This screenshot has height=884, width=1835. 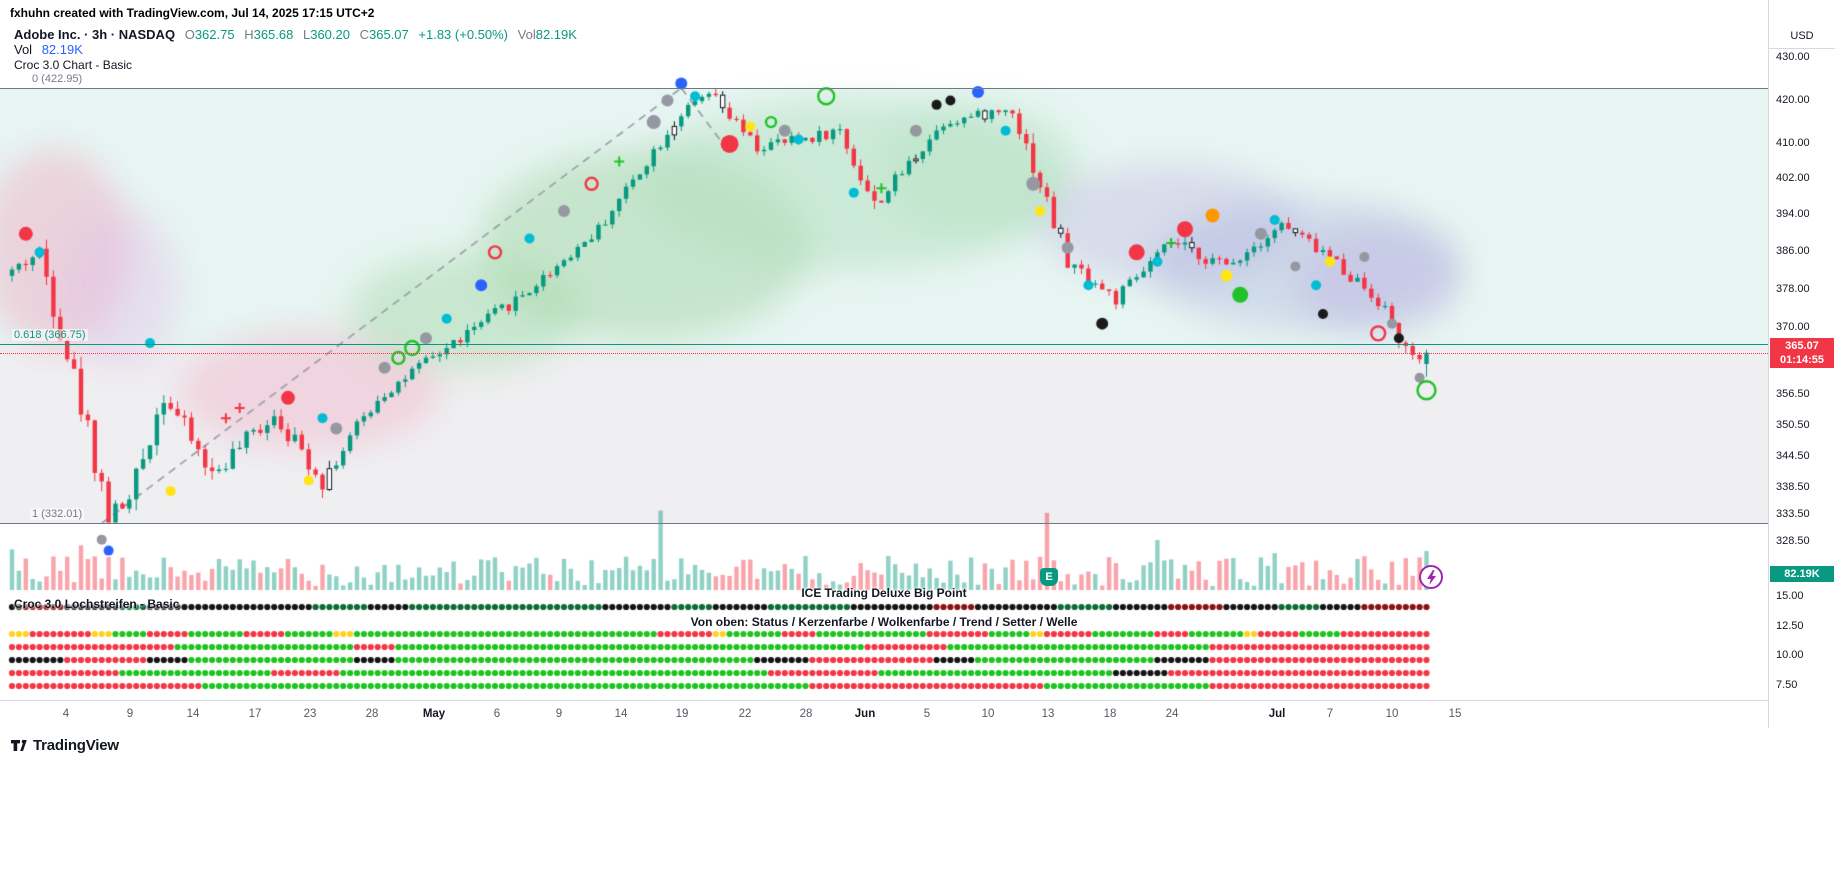 I want to click on lightning-icon, so click(x=1431, y=577).